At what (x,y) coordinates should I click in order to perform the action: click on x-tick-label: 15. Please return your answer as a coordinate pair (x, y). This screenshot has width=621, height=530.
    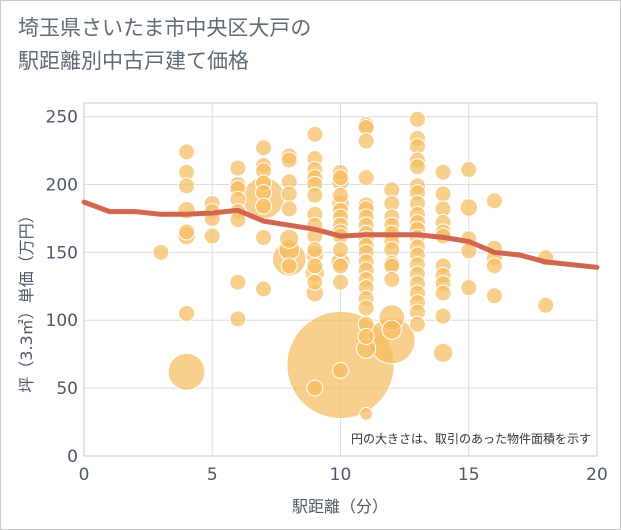
    Looking at the image, I should click on (469, 475).